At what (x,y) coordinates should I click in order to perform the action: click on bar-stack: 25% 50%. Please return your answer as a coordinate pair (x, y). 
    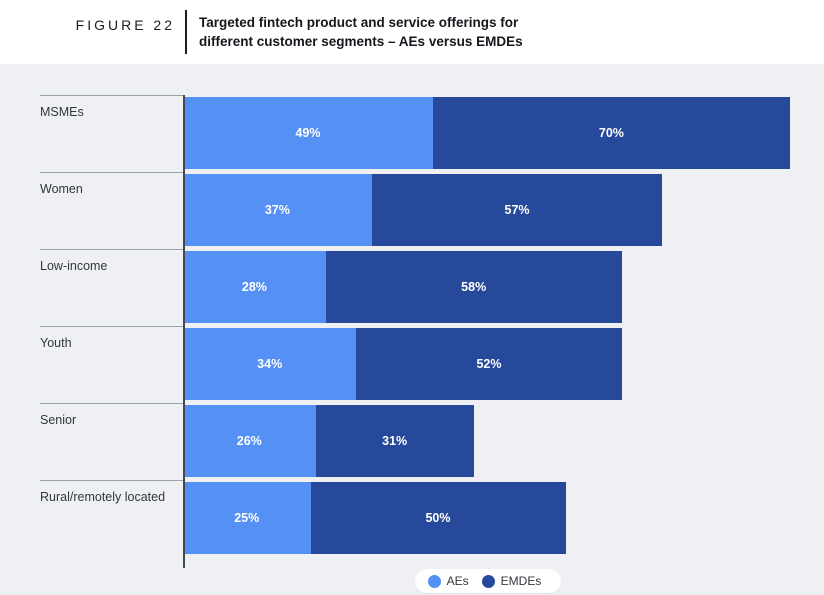
    Looking at the image, I should click on (503, 518).